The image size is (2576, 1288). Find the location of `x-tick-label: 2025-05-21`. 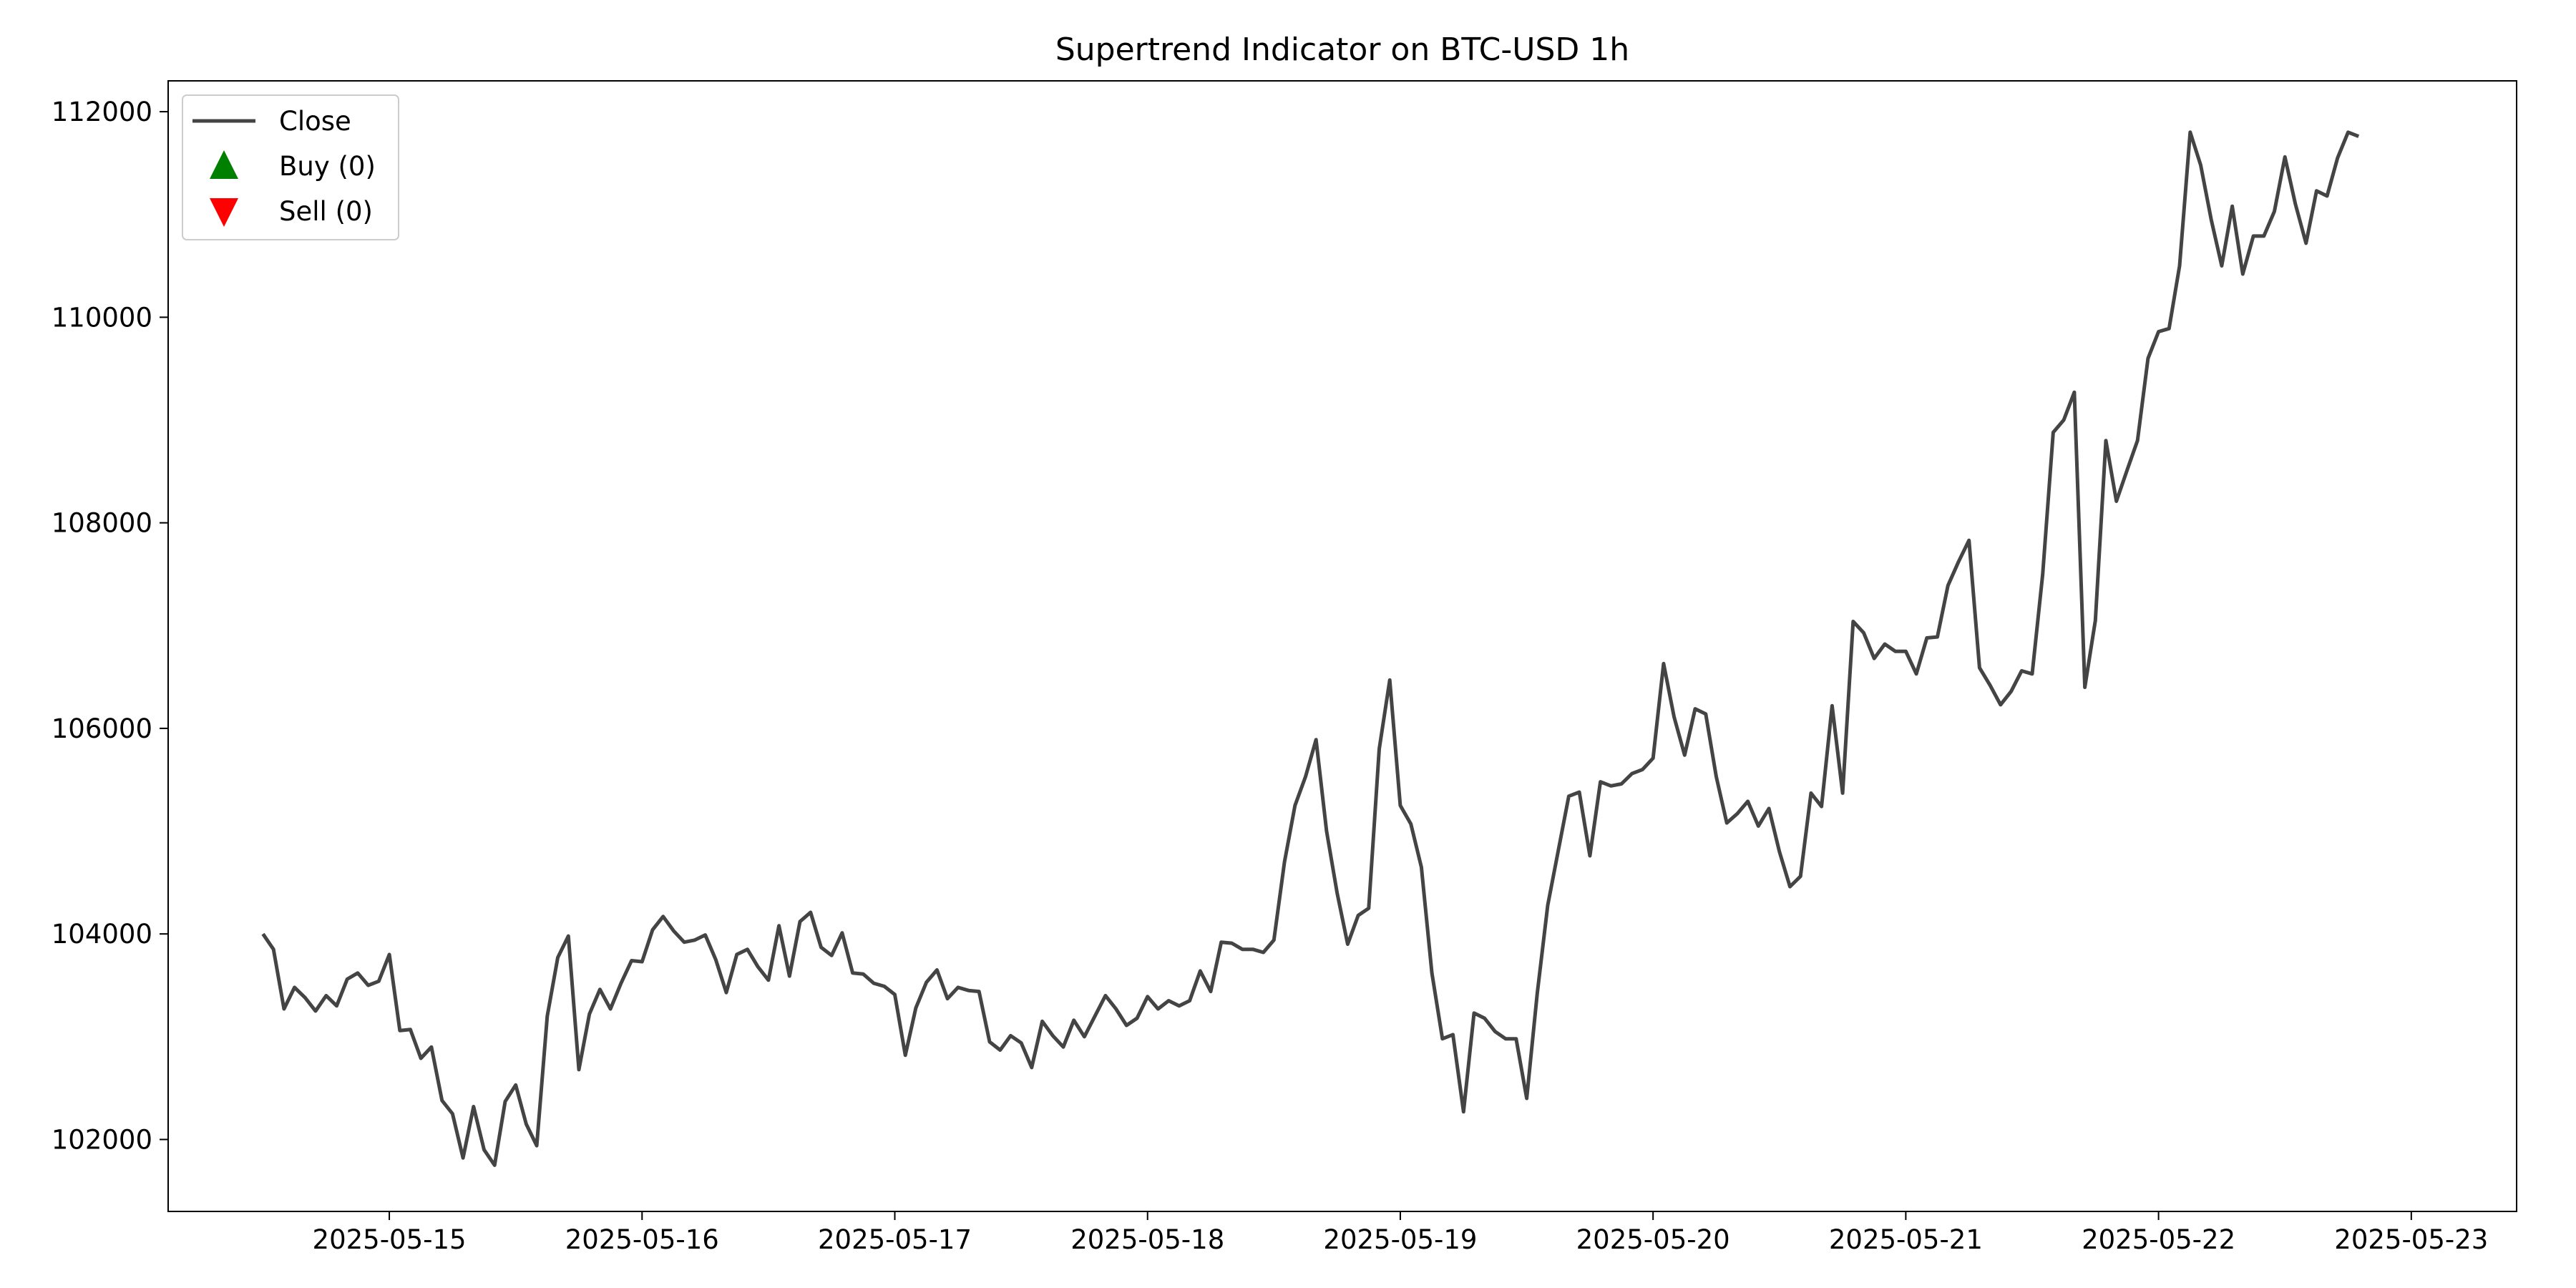

x-tick-label: 2025-05-21 is located at coordinates (1906, 1239).